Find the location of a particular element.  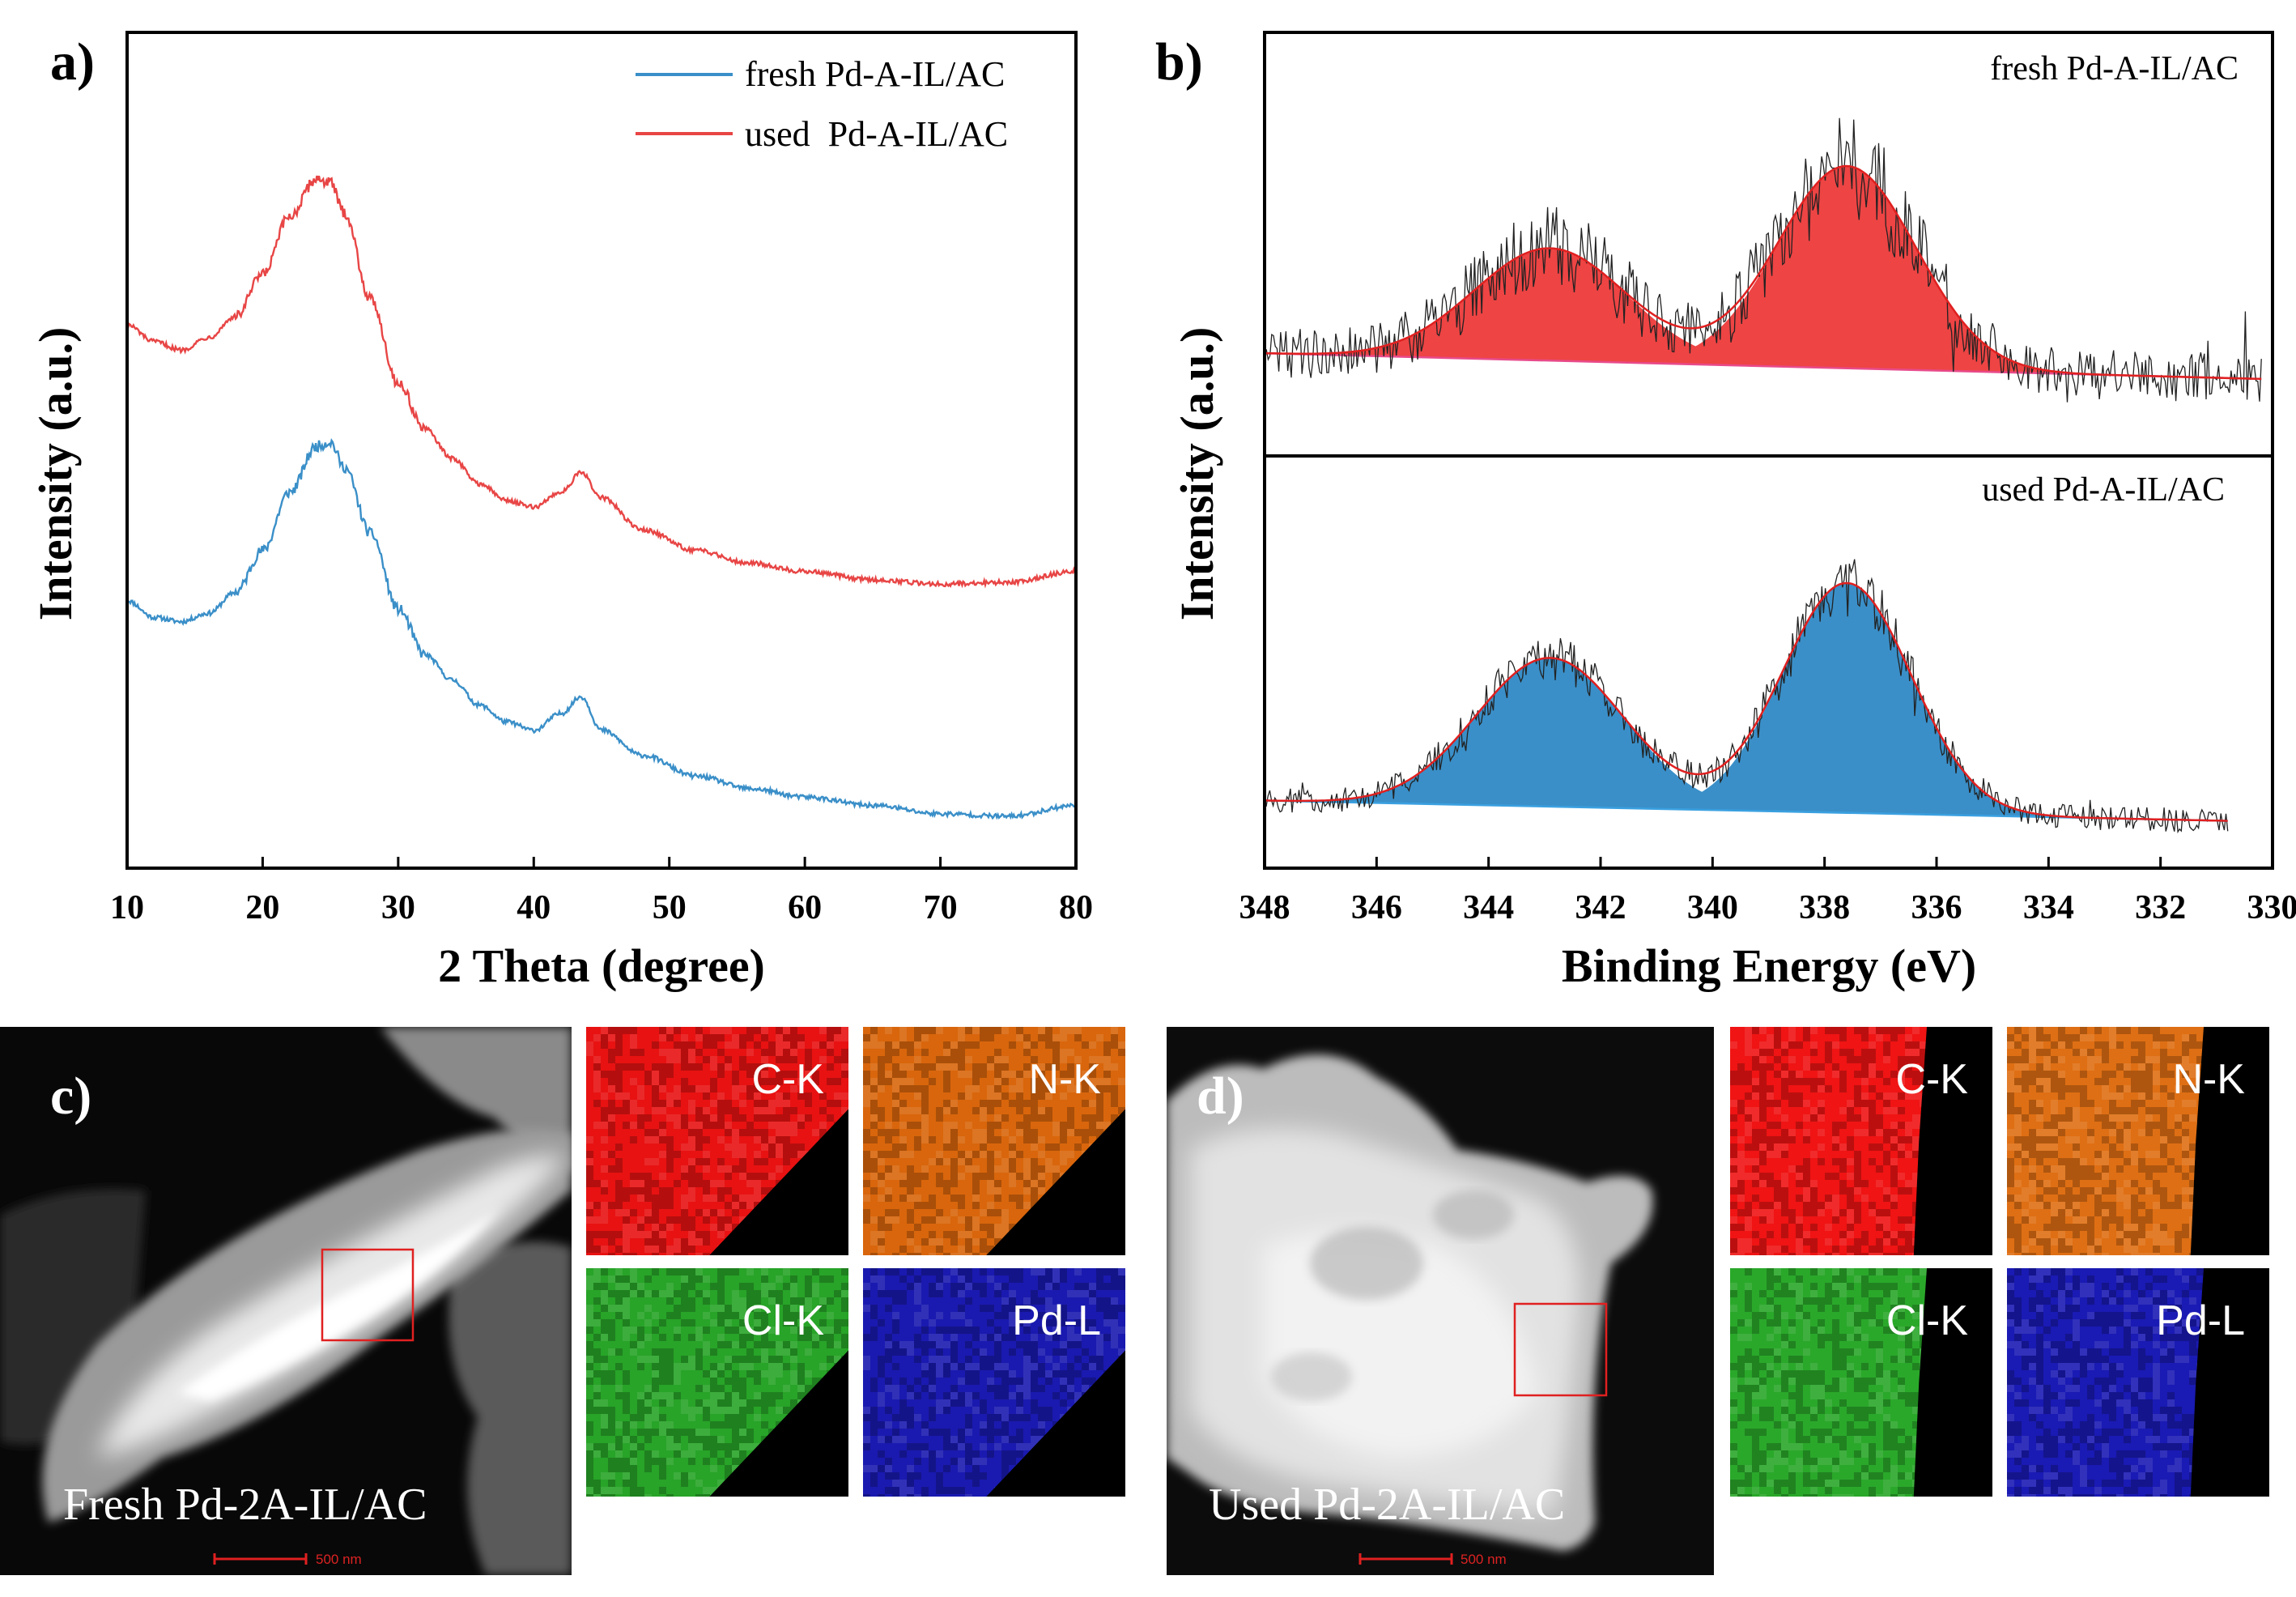

scale-bar-used: 500 nm is located at coordinates (1432, 1560).